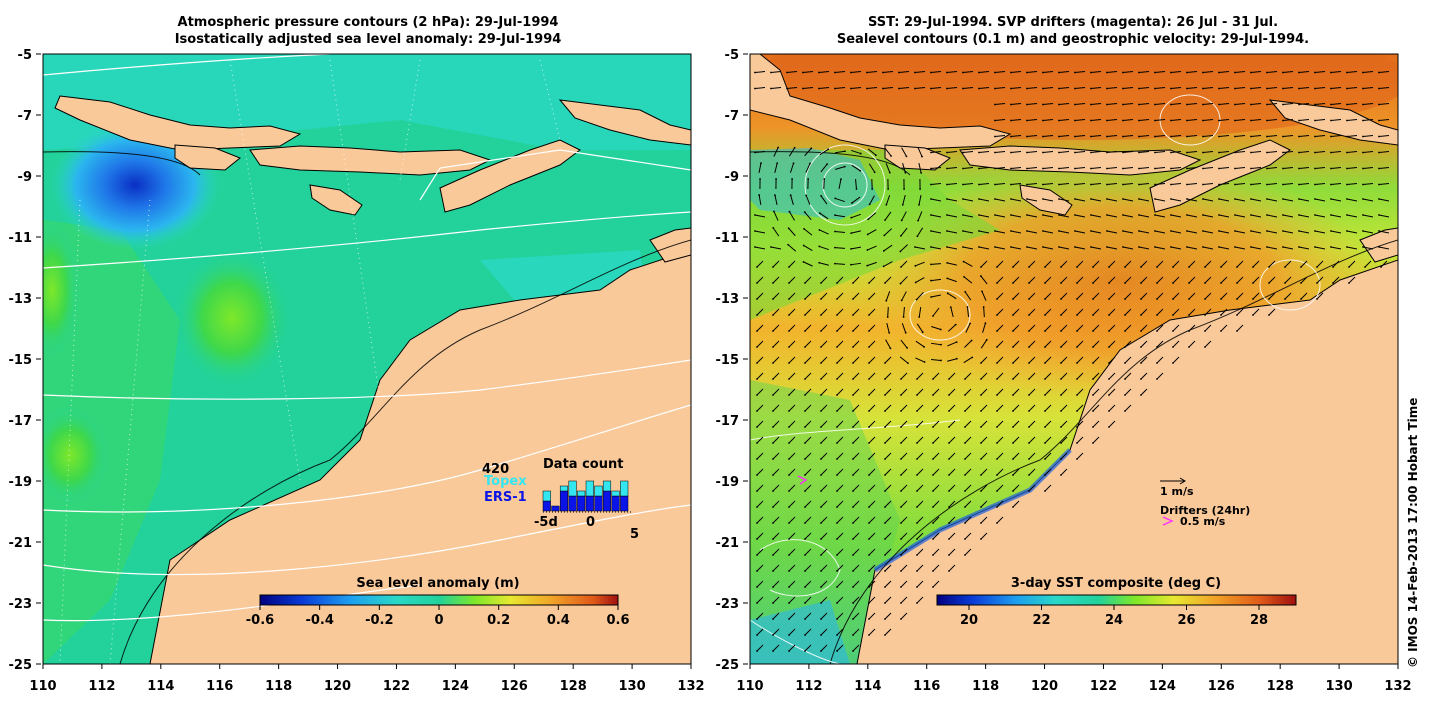  I want to click on y-tick-label: -23, so click(21, 604).